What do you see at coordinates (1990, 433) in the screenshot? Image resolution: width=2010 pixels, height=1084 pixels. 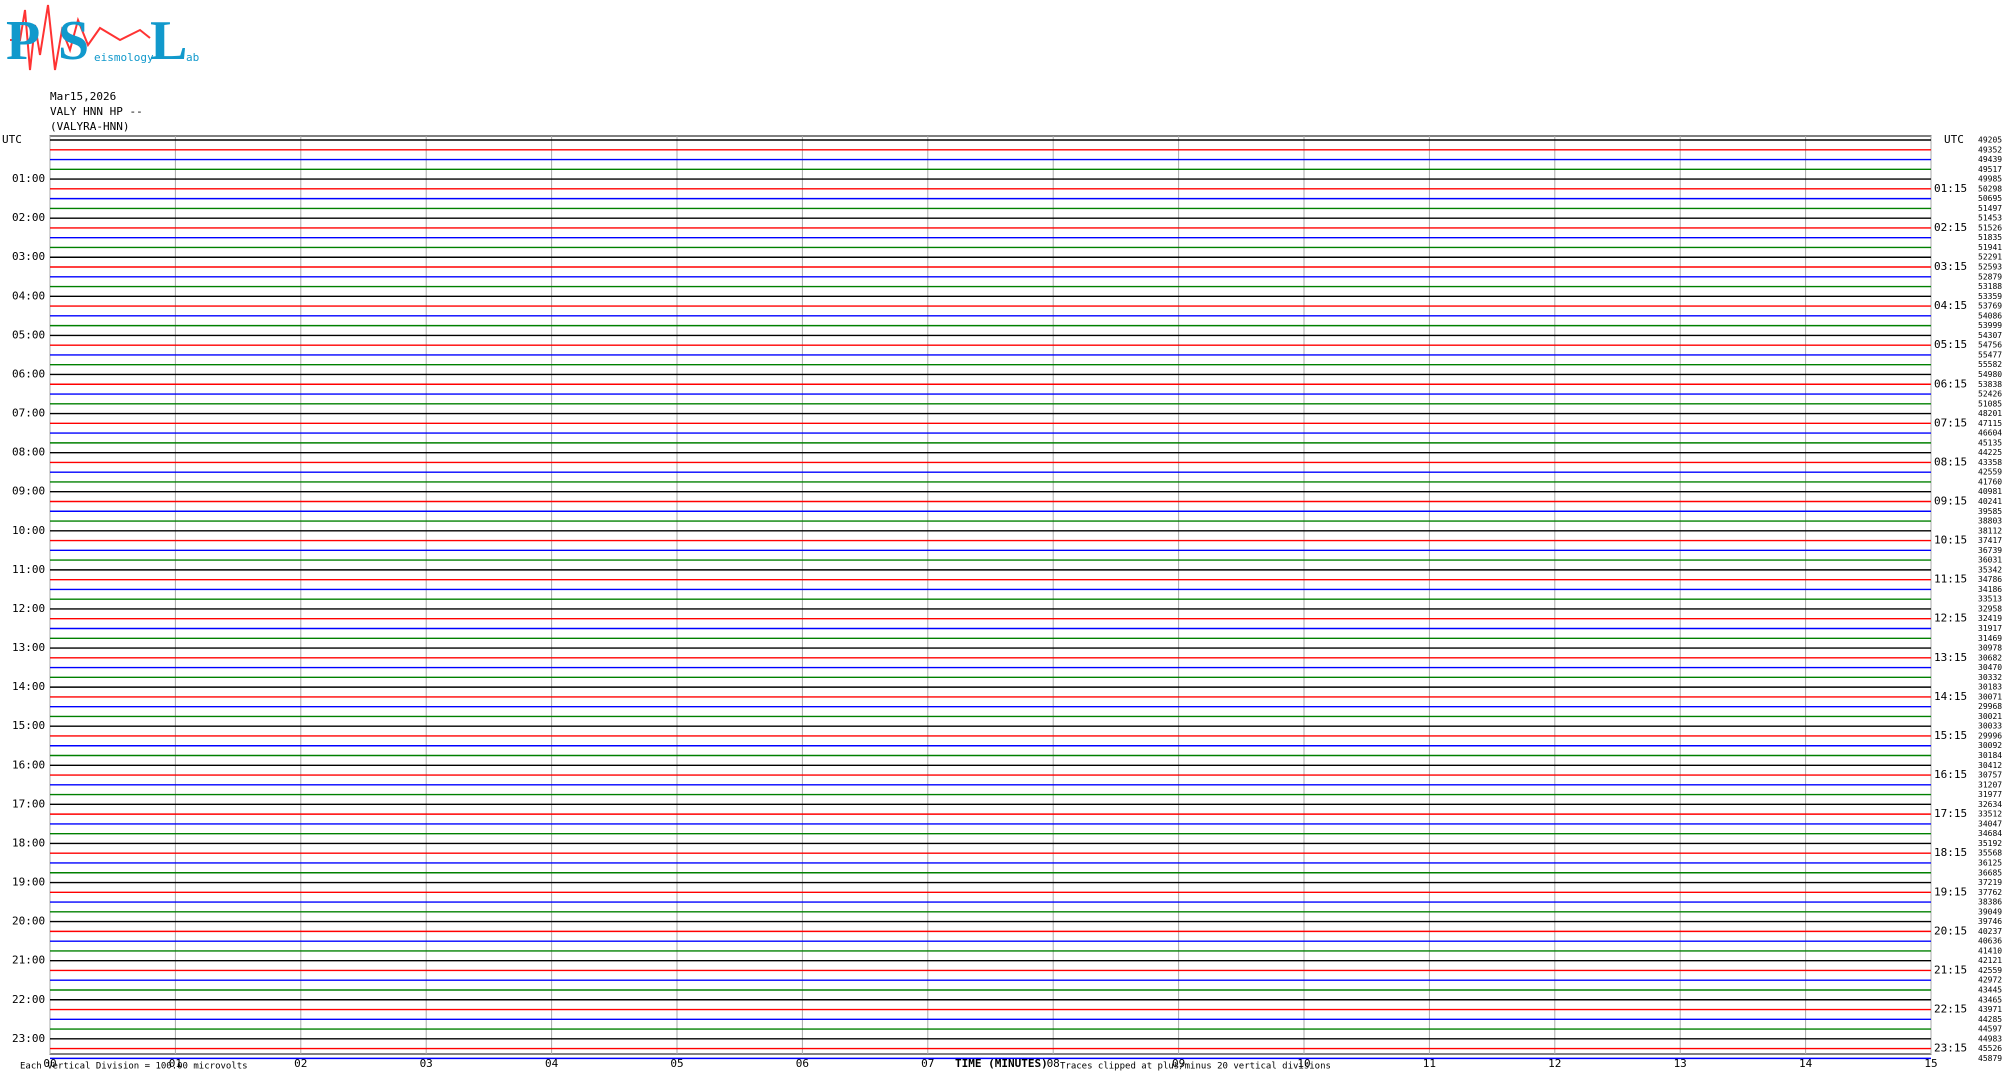 I see `trace-count: 46604` at bounding box center [1990, 433].